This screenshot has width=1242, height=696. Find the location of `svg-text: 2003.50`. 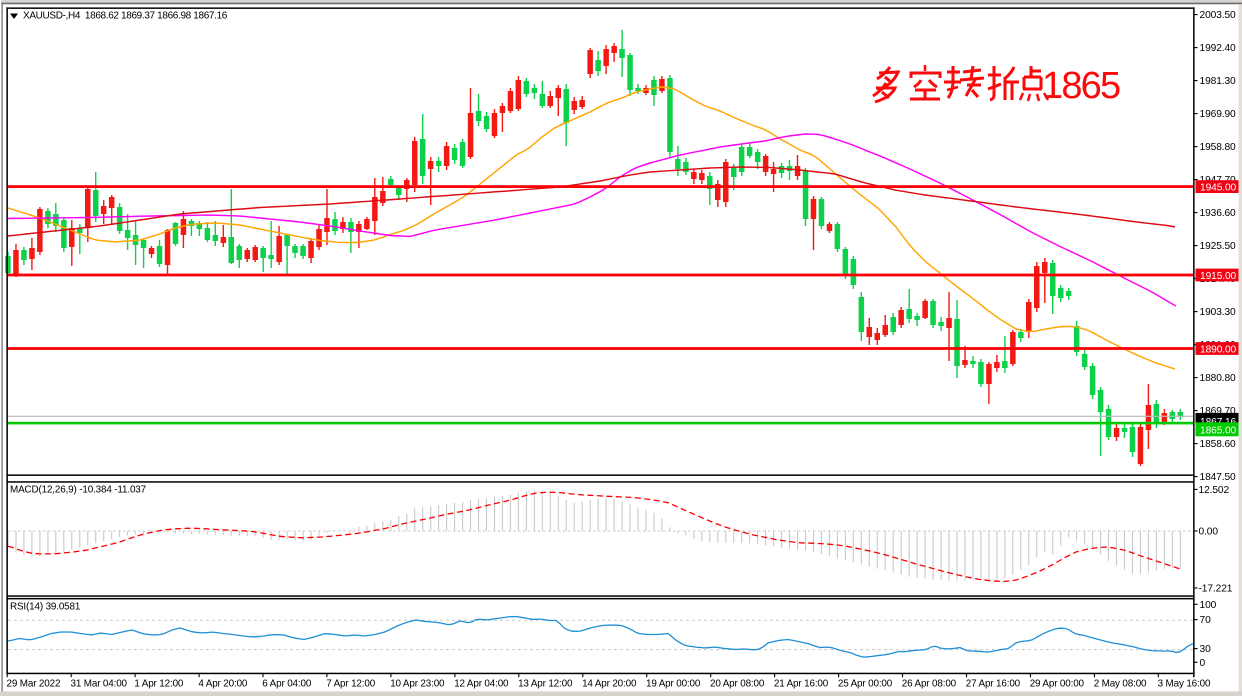

svg-text: 2003.50 is located at coordinates (1218, 15).